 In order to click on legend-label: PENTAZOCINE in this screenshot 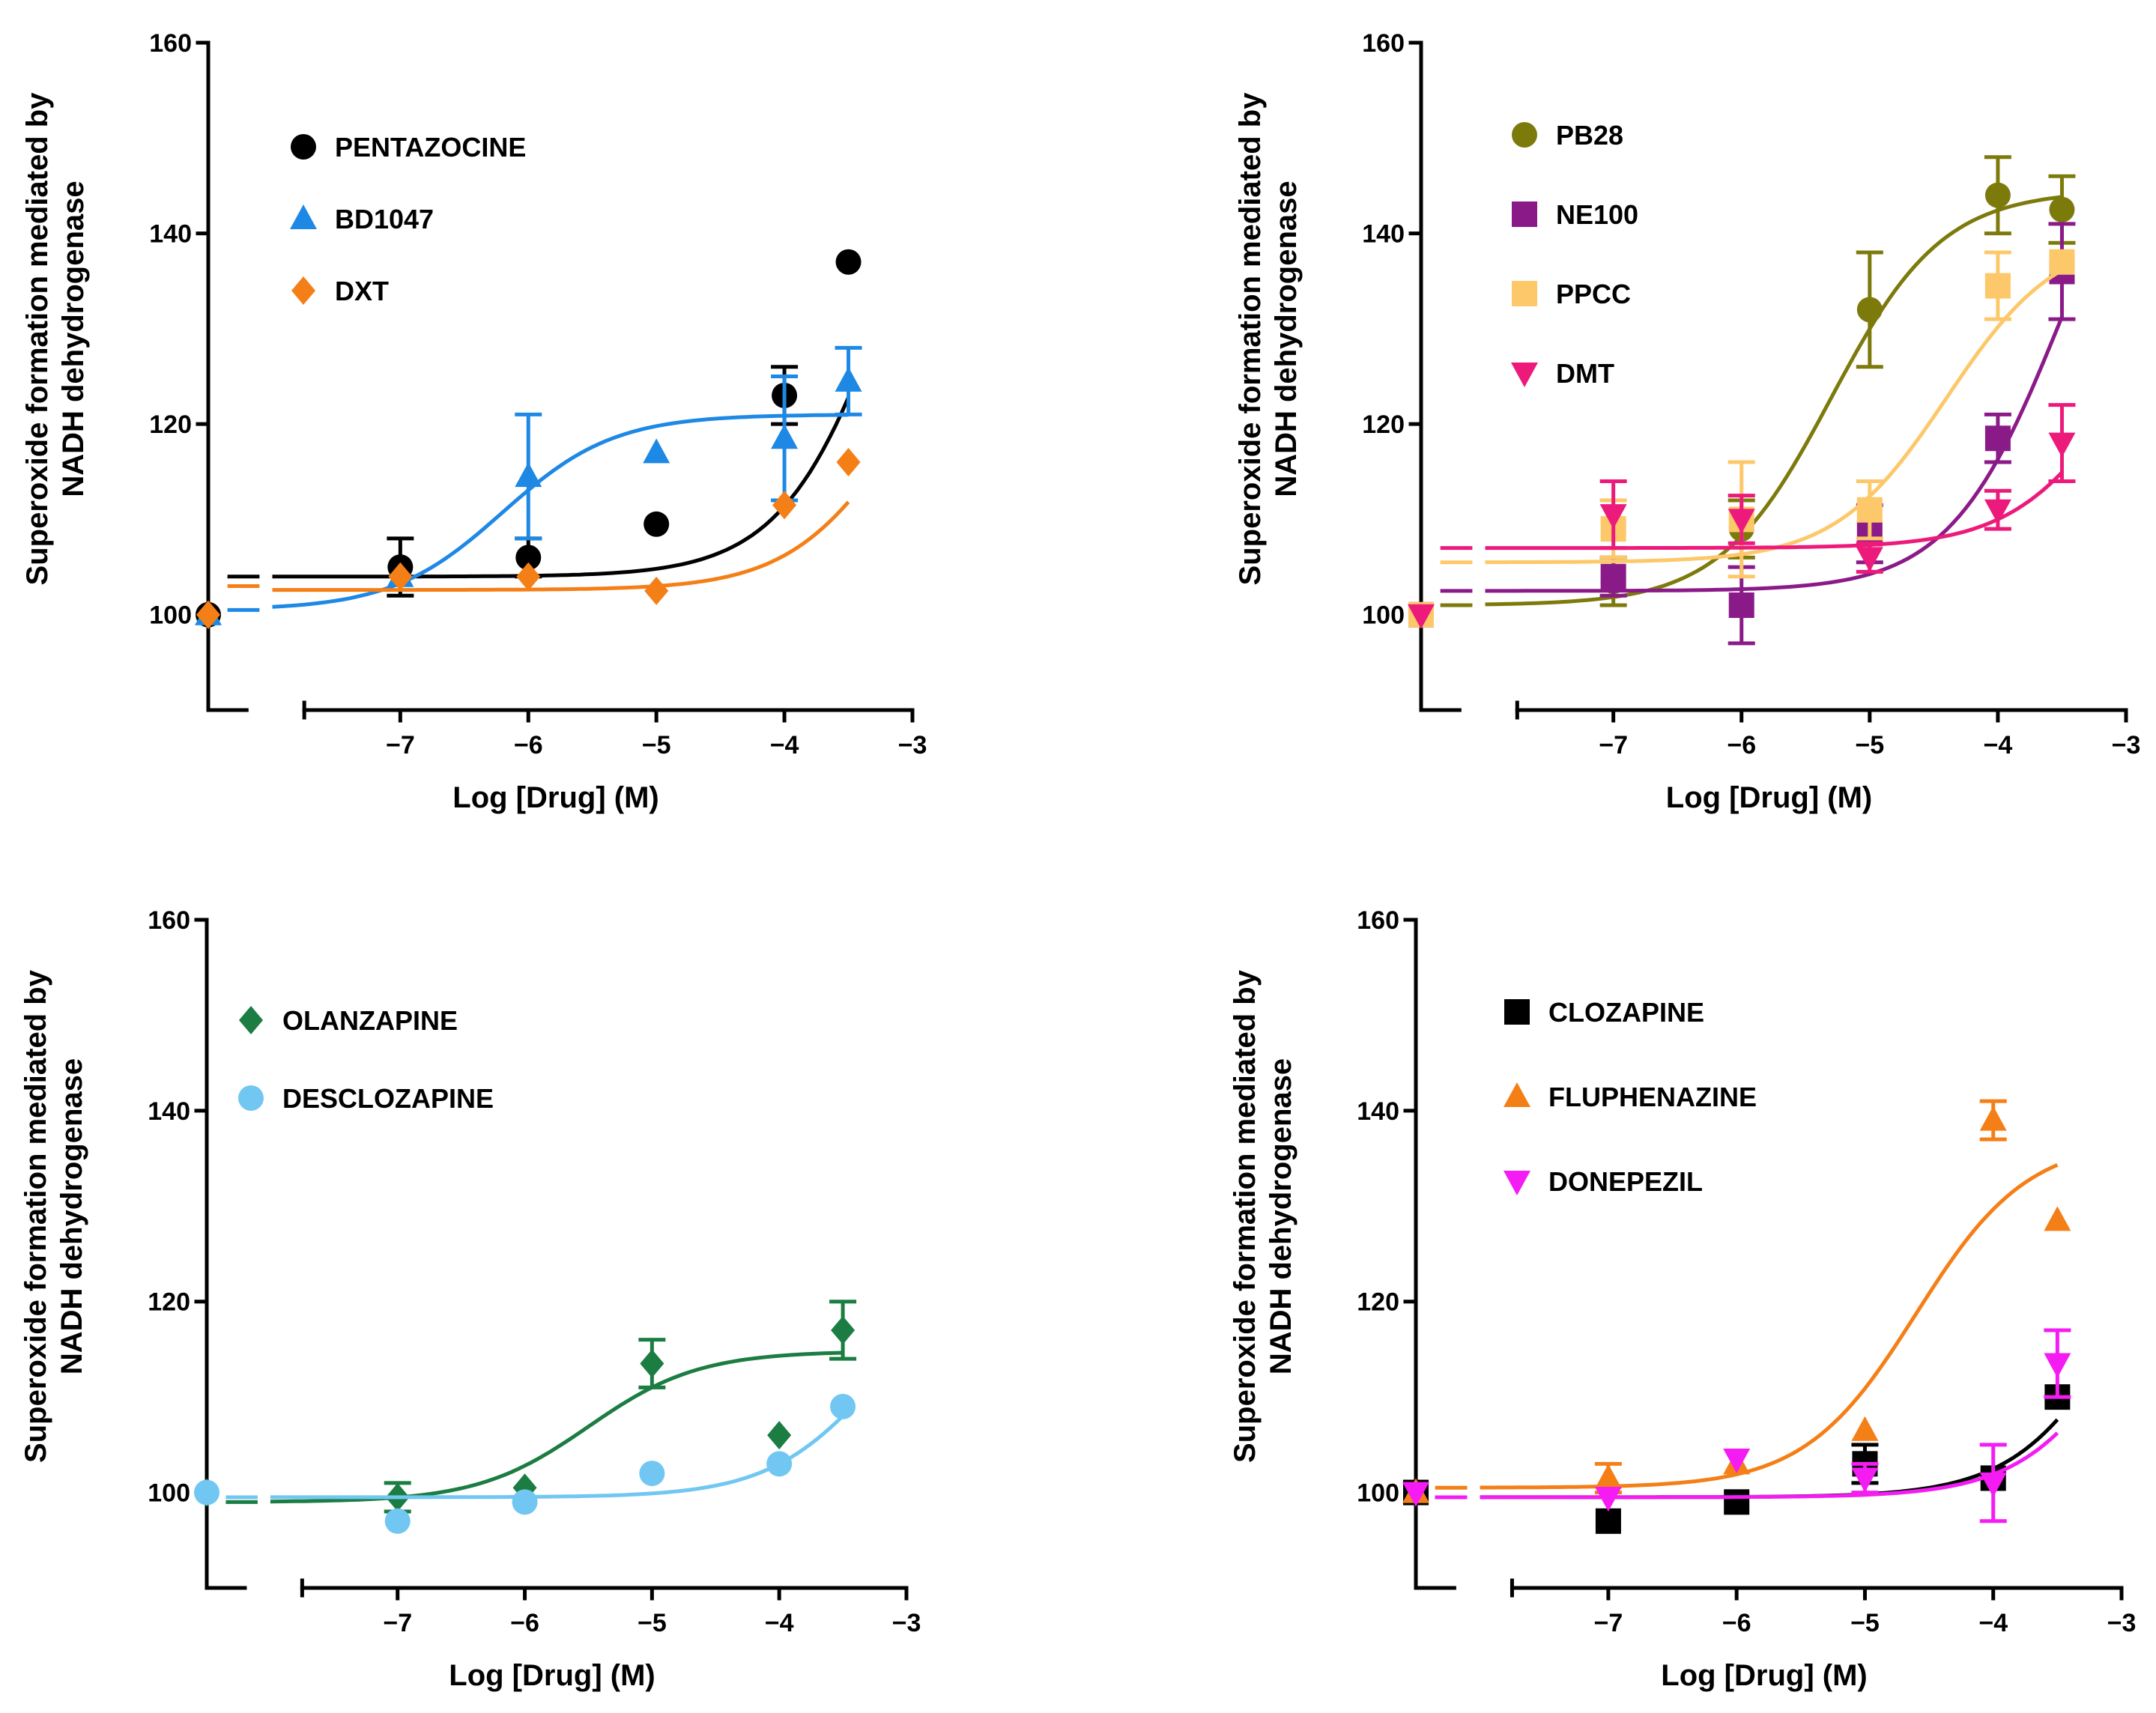, I will do `click(430, 147)`.